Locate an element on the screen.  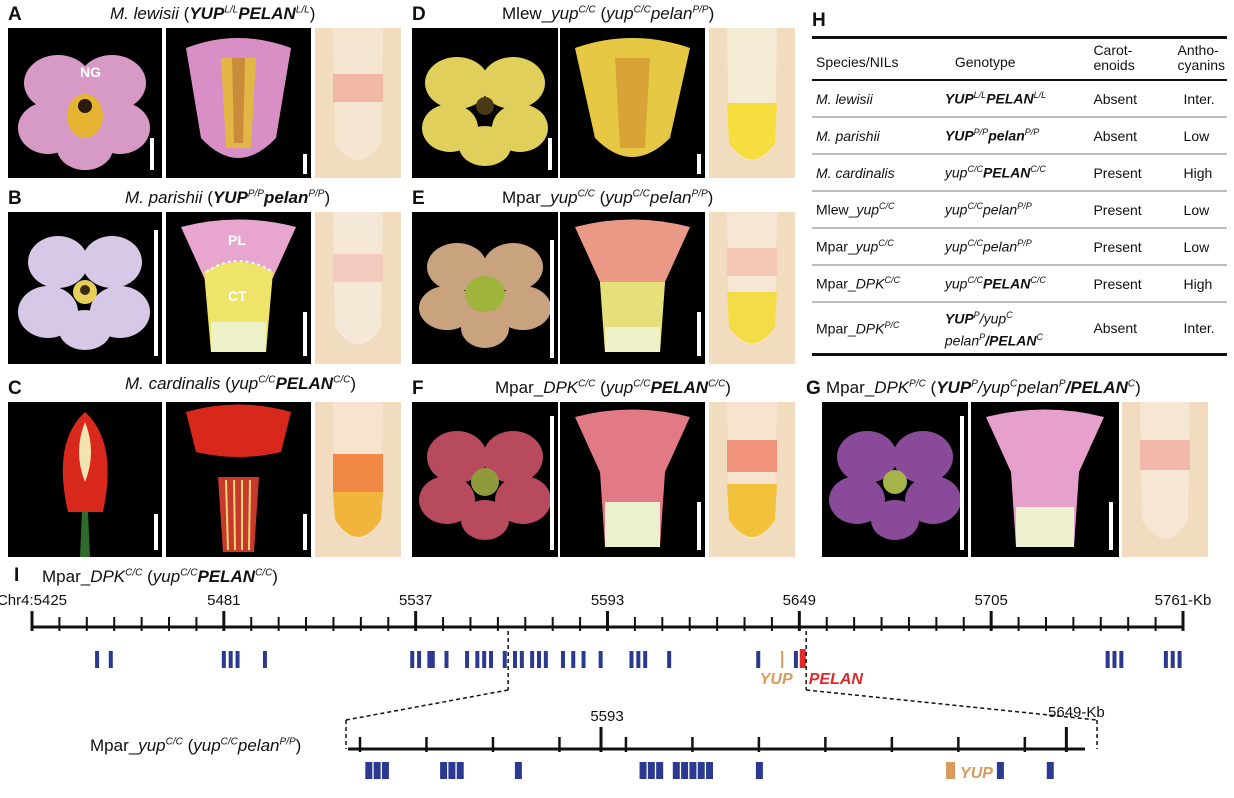
panel-title-e: Mpar_yupC/C (yupC/CpelanP/P) is located at coordinates (608, 197).